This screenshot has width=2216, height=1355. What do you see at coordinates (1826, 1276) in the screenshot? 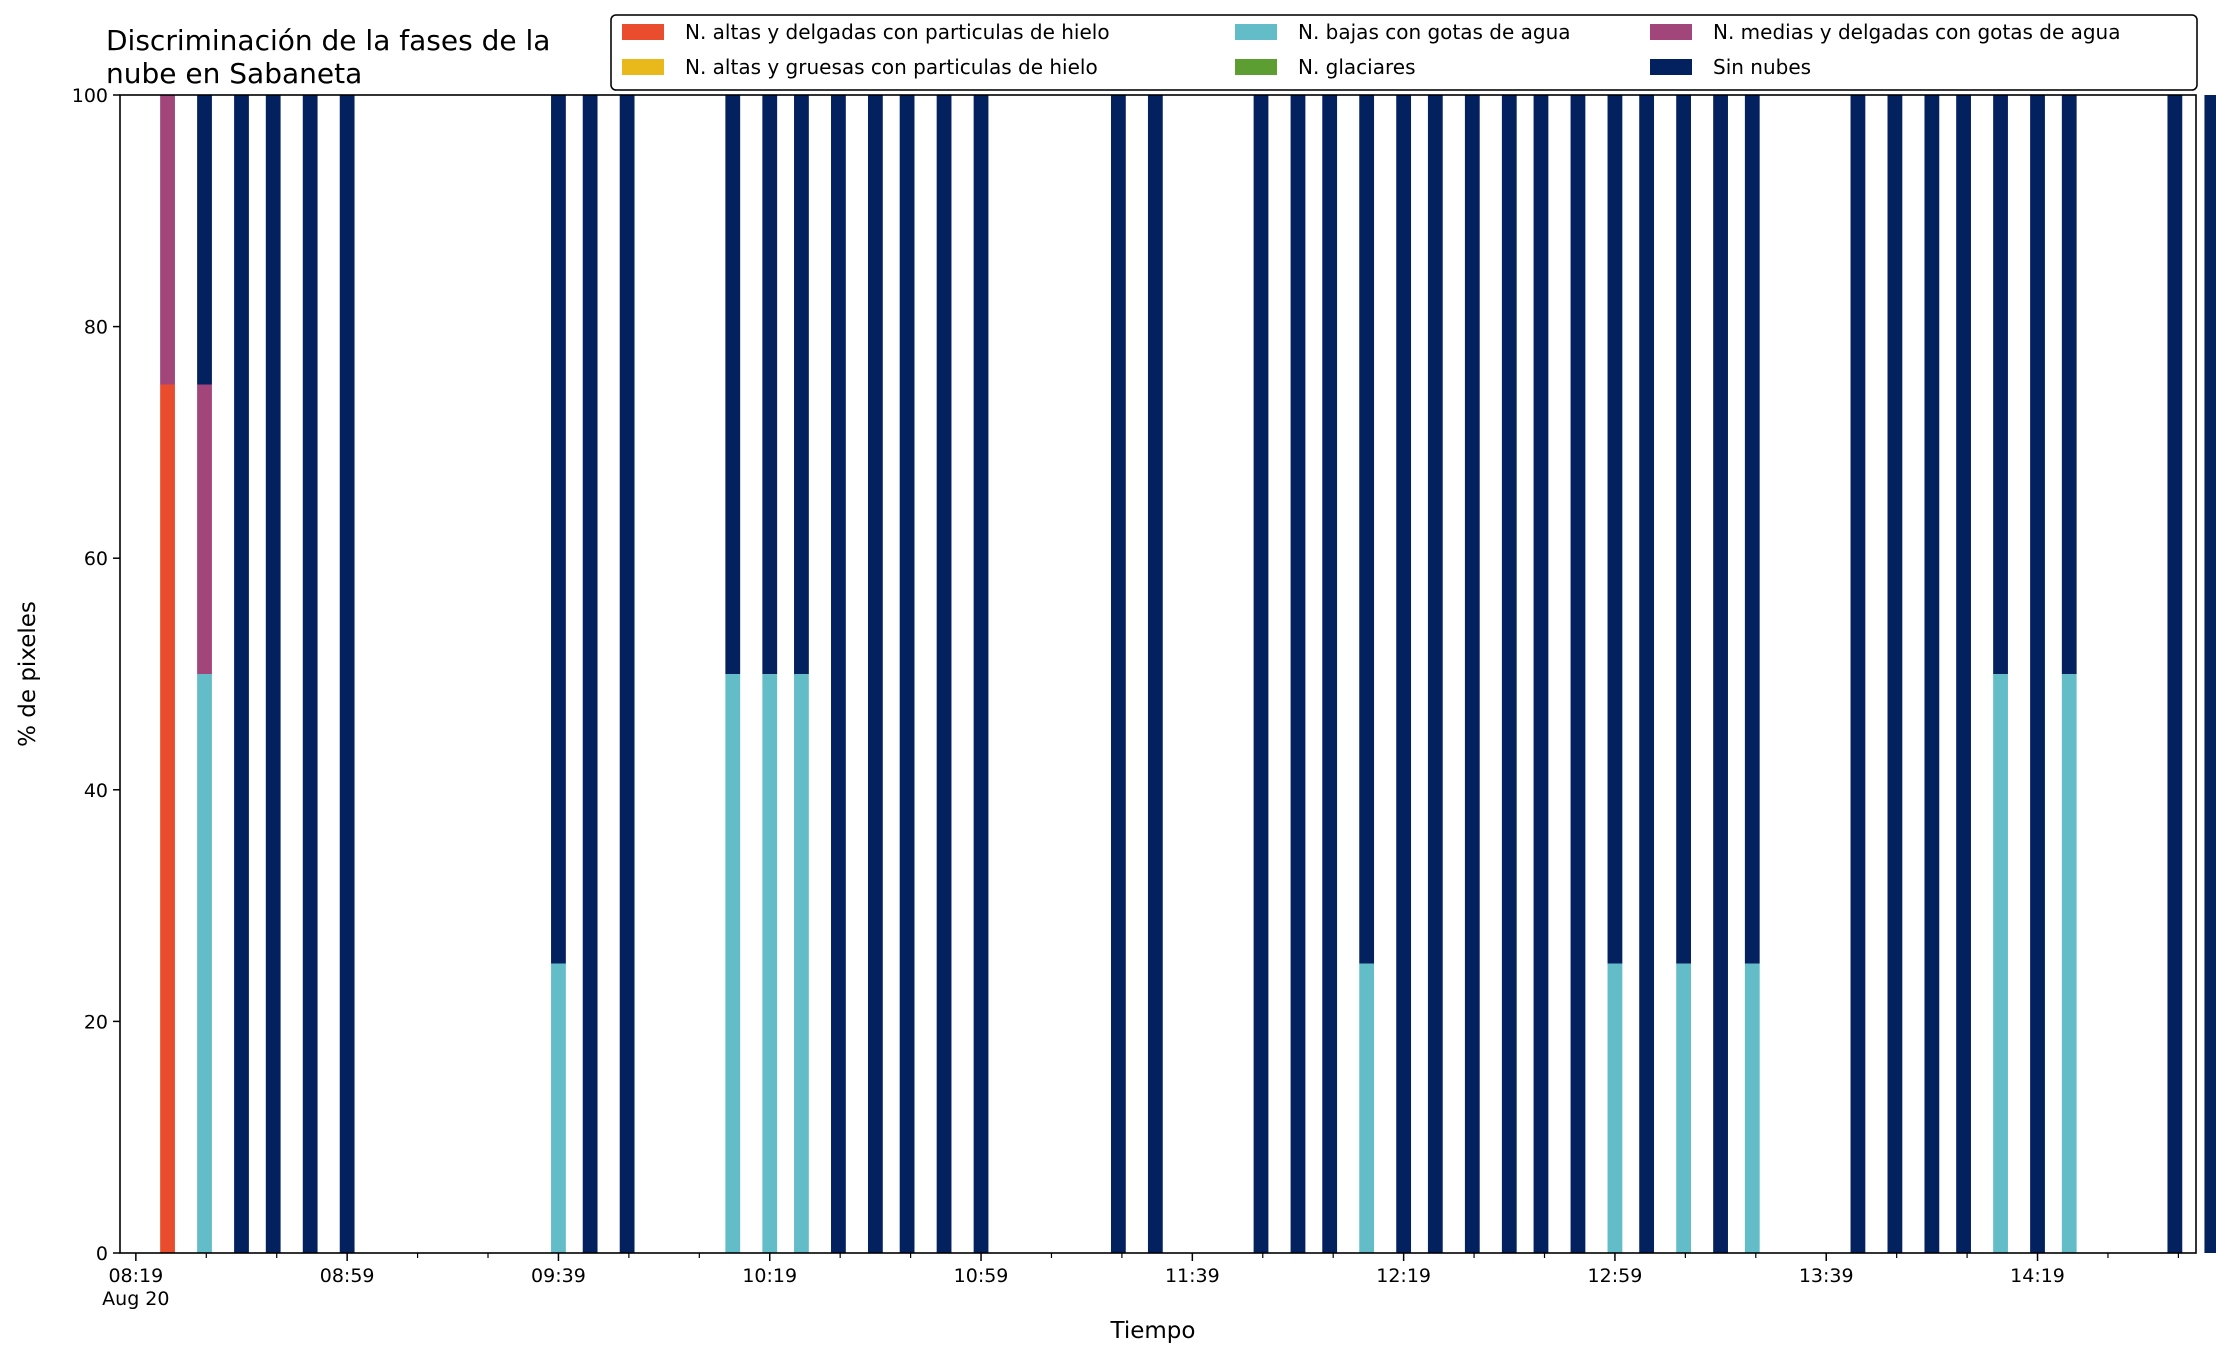
I see `x-tick-label-8: 13:39` at bounding box center [1826, 1276].